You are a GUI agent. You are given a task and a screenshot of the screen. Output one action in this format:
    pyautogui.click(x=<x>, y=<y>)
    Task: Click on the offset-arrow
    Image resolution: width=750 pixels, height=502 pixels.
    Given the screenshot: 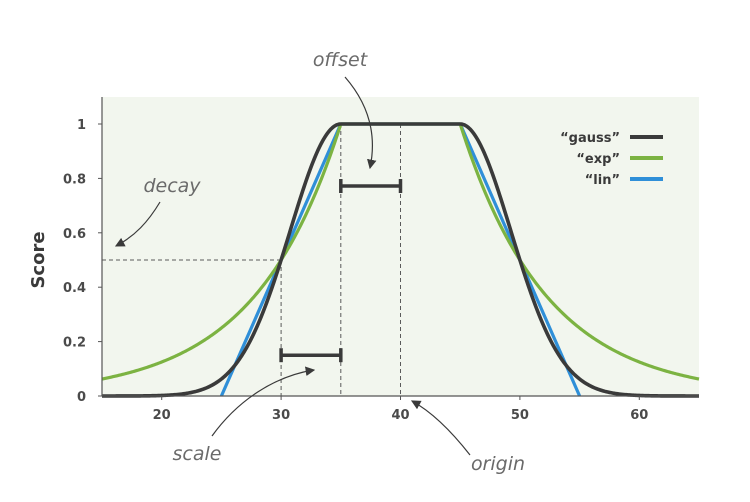 What is the action you would take?
    pyautogui.click(x=360, y=123)
    